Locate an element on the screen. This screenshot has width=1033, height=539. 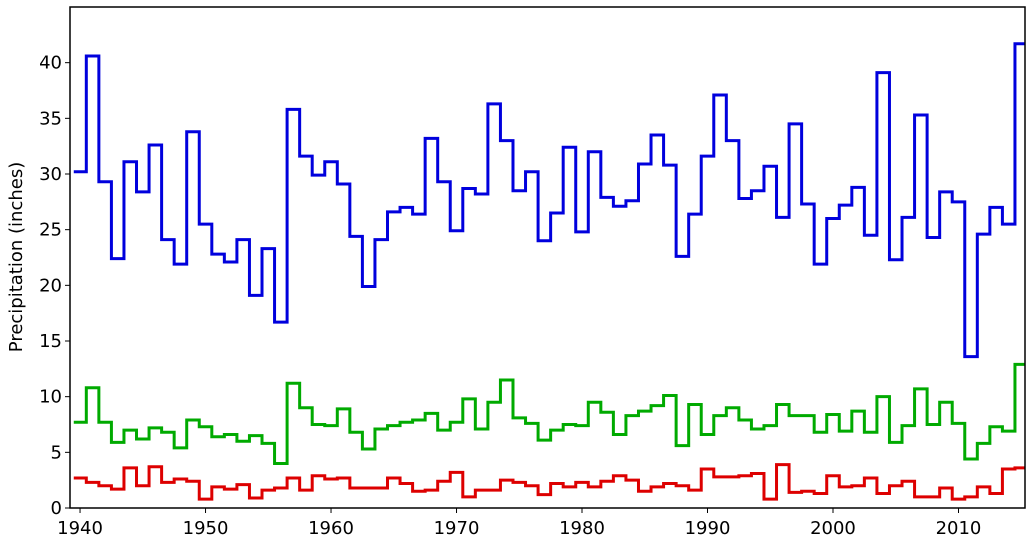
y-tick-label: 35 is located at coordinates (50, 118).